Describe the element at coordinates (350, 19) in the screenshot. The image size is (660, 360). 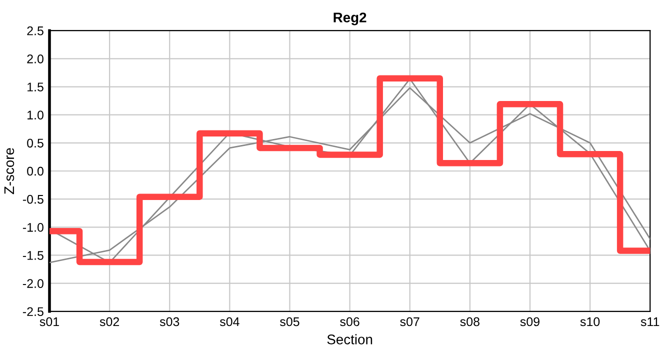
I see `chart-title: Reg2` at that location.